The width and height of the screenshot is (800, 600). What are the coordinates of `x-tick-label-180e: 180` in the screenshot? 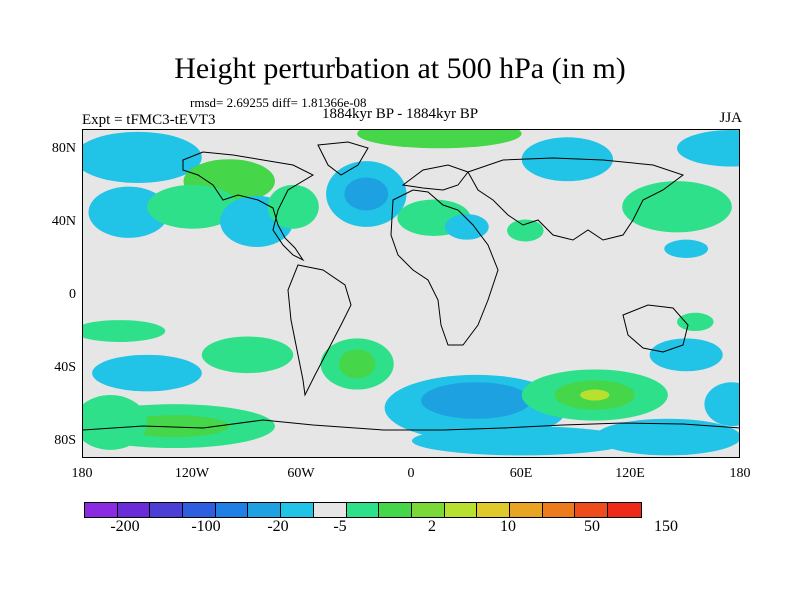 It's located at (740, 473).